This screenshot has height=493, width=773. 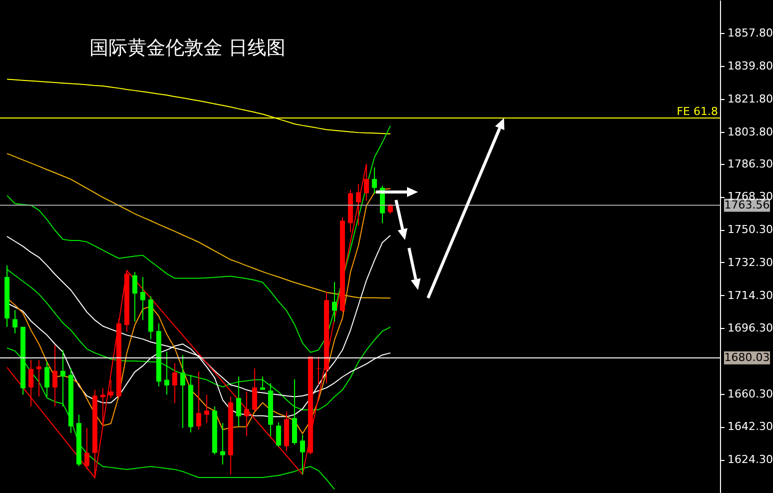 I want to click on y-tick-label: 1696.30, so click(x=750, y=328).